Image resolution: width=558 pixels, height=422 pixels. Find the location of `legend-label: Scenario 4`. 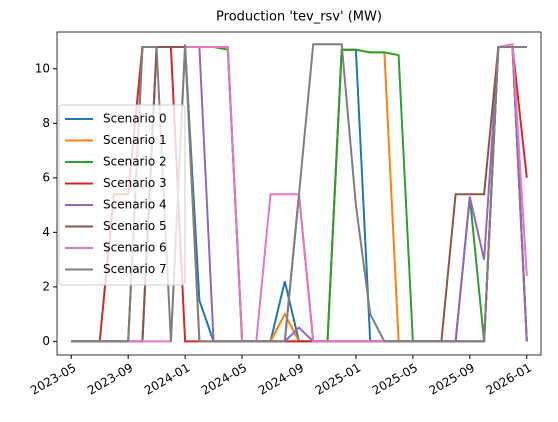

legend-label: Scenario 4 is located at coordinates (135, 205).